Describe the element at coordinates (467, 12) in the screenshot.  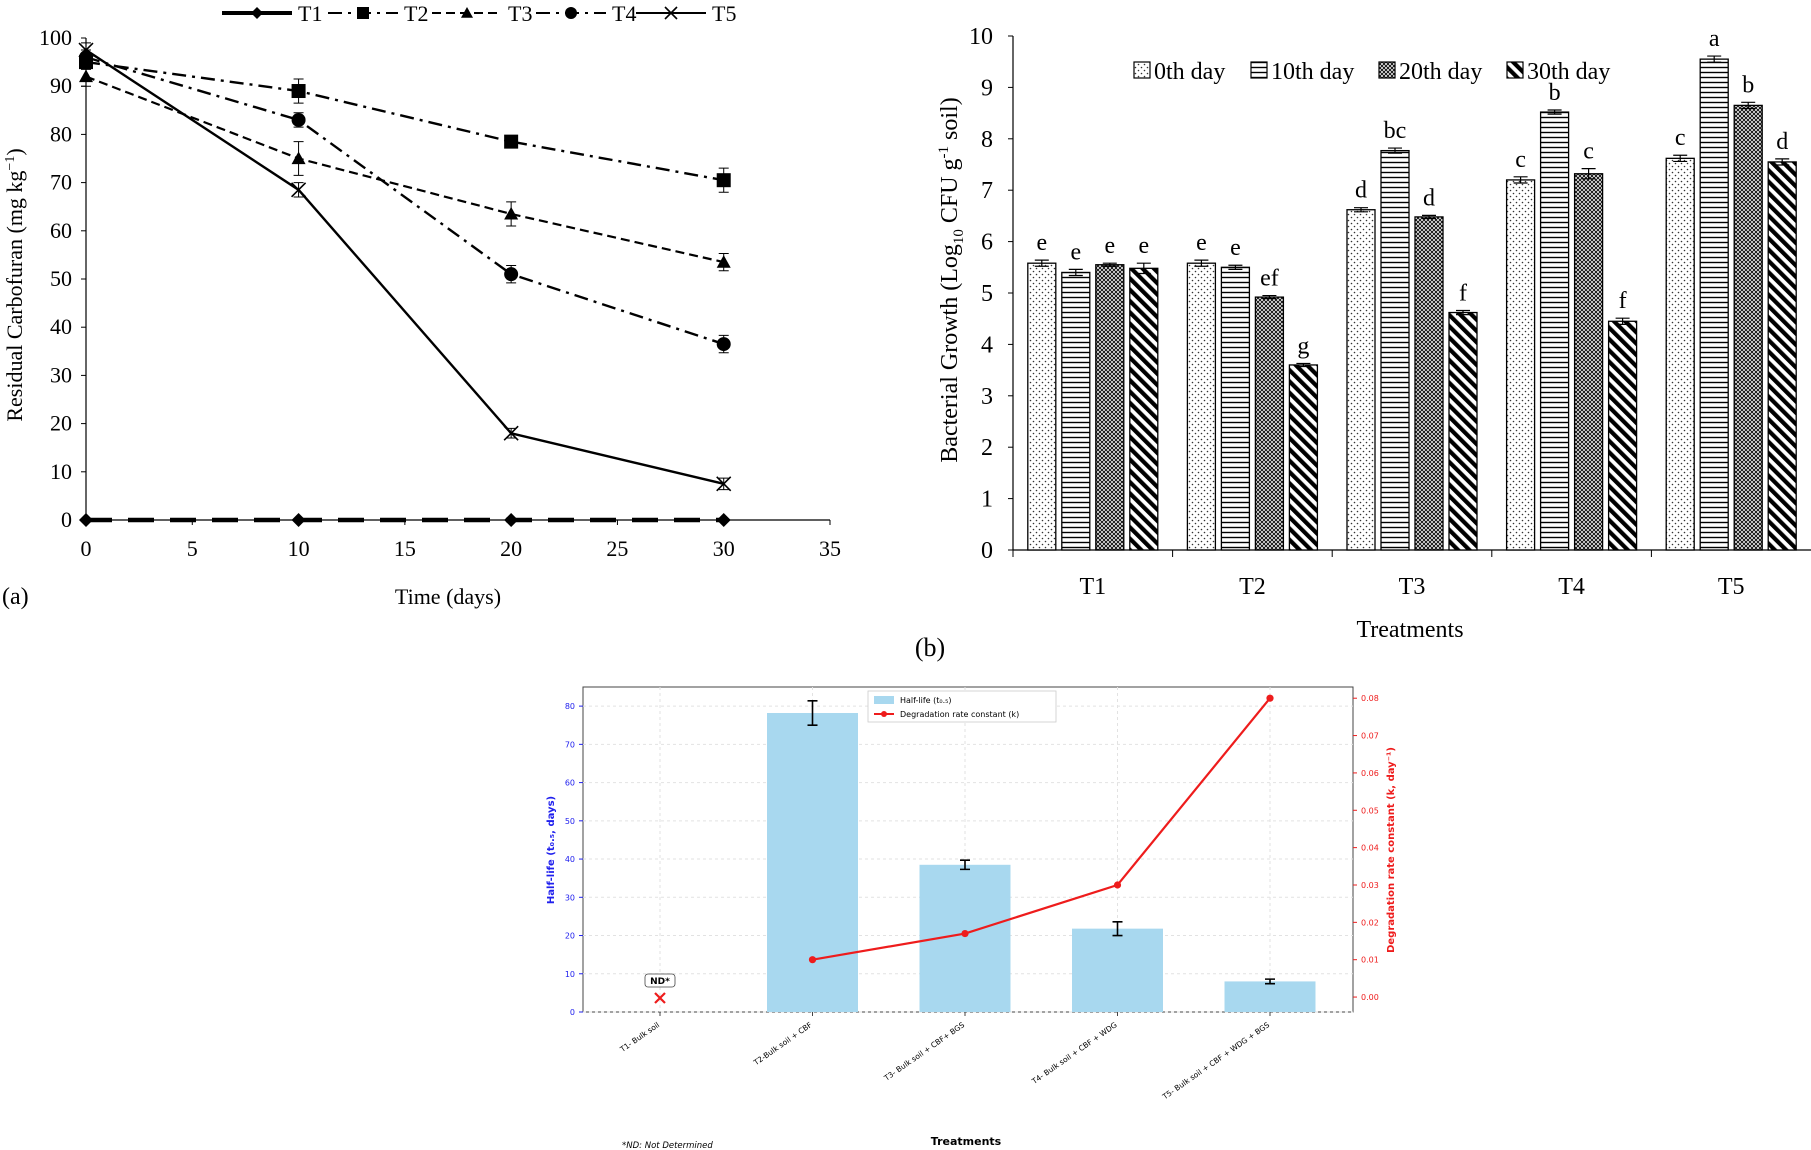
I see `legend-a-marker-t3` at that location.